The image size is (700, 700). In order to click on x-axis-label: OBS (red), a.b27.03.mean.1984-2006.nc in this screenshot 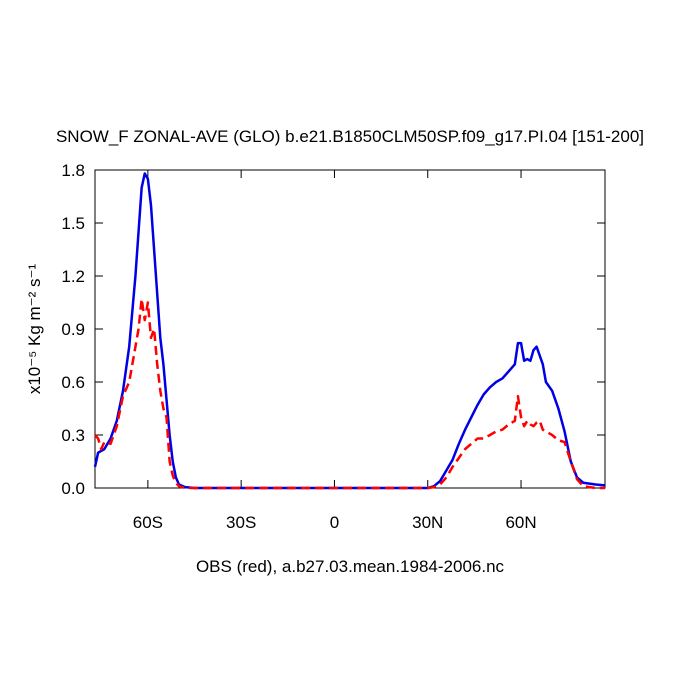, I will do `click(350, 566)`.